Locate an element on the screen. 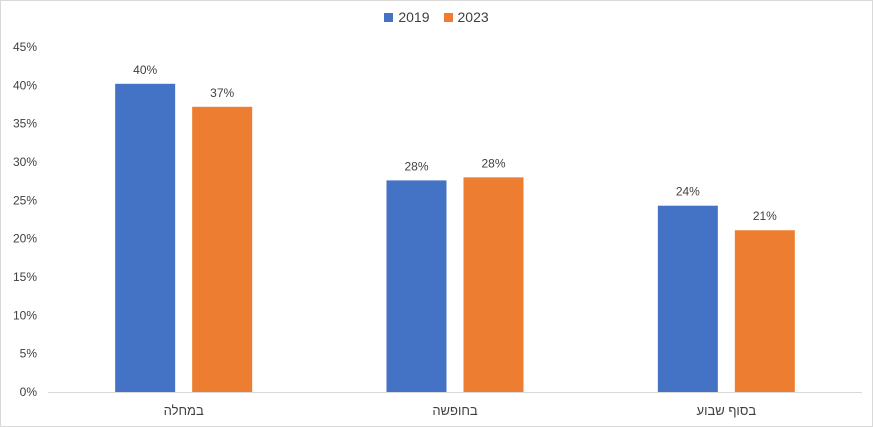 The width and height of the screenshot is (873, 427). y-tick-label: 5% is located at coordinates (29, 354).